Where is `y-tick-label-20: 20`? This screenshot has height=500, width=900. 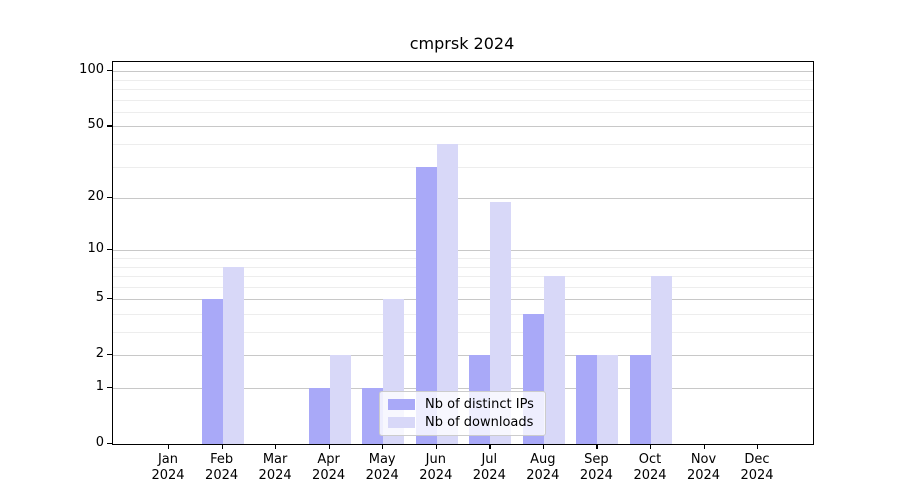
y-tick-label-20: 20 is located at coordinates (95, 196).